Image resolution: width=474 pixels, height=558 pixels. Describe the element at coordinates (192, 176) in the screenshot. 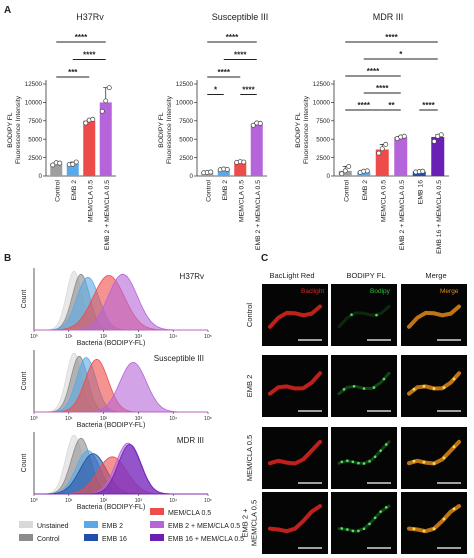

I see `y-tick-label: 0` at that location.